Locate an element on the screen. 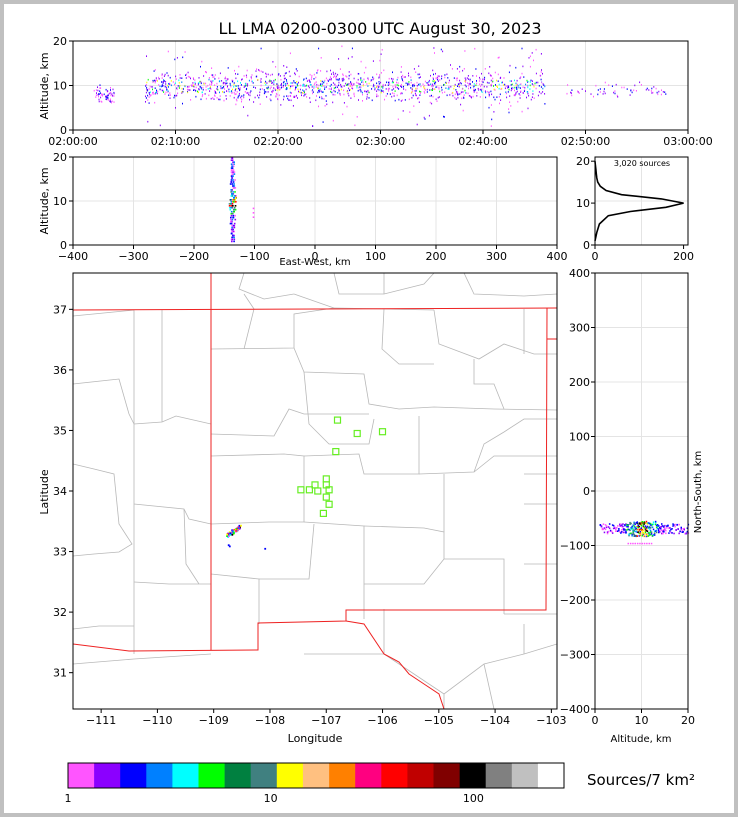  north-south-x-tick-label: 0 is located at coordinates (595, 720).